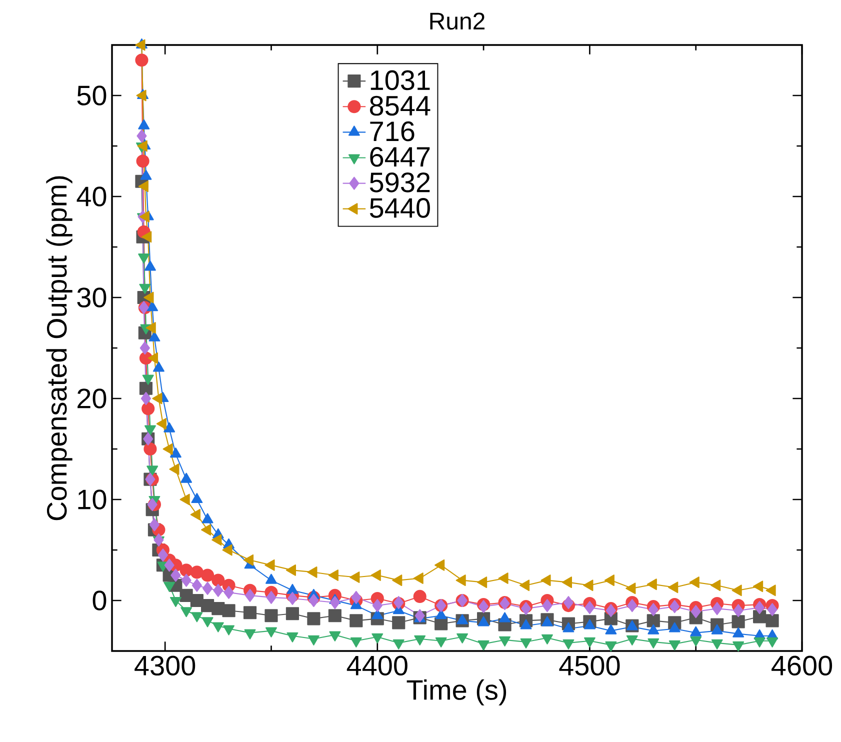 Image resolution: width=841 pixels, height=742 pixels. I want to click on legend-label: 716, so click(392, 131).